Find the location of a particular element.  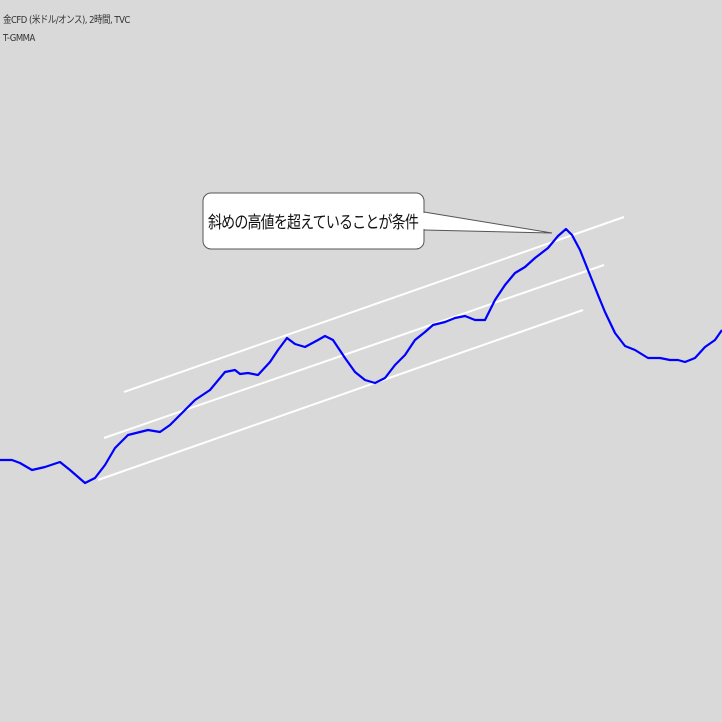

annotation-callout: 斜めの高値を超えていることが条件 is located at coordinates (377, 221).